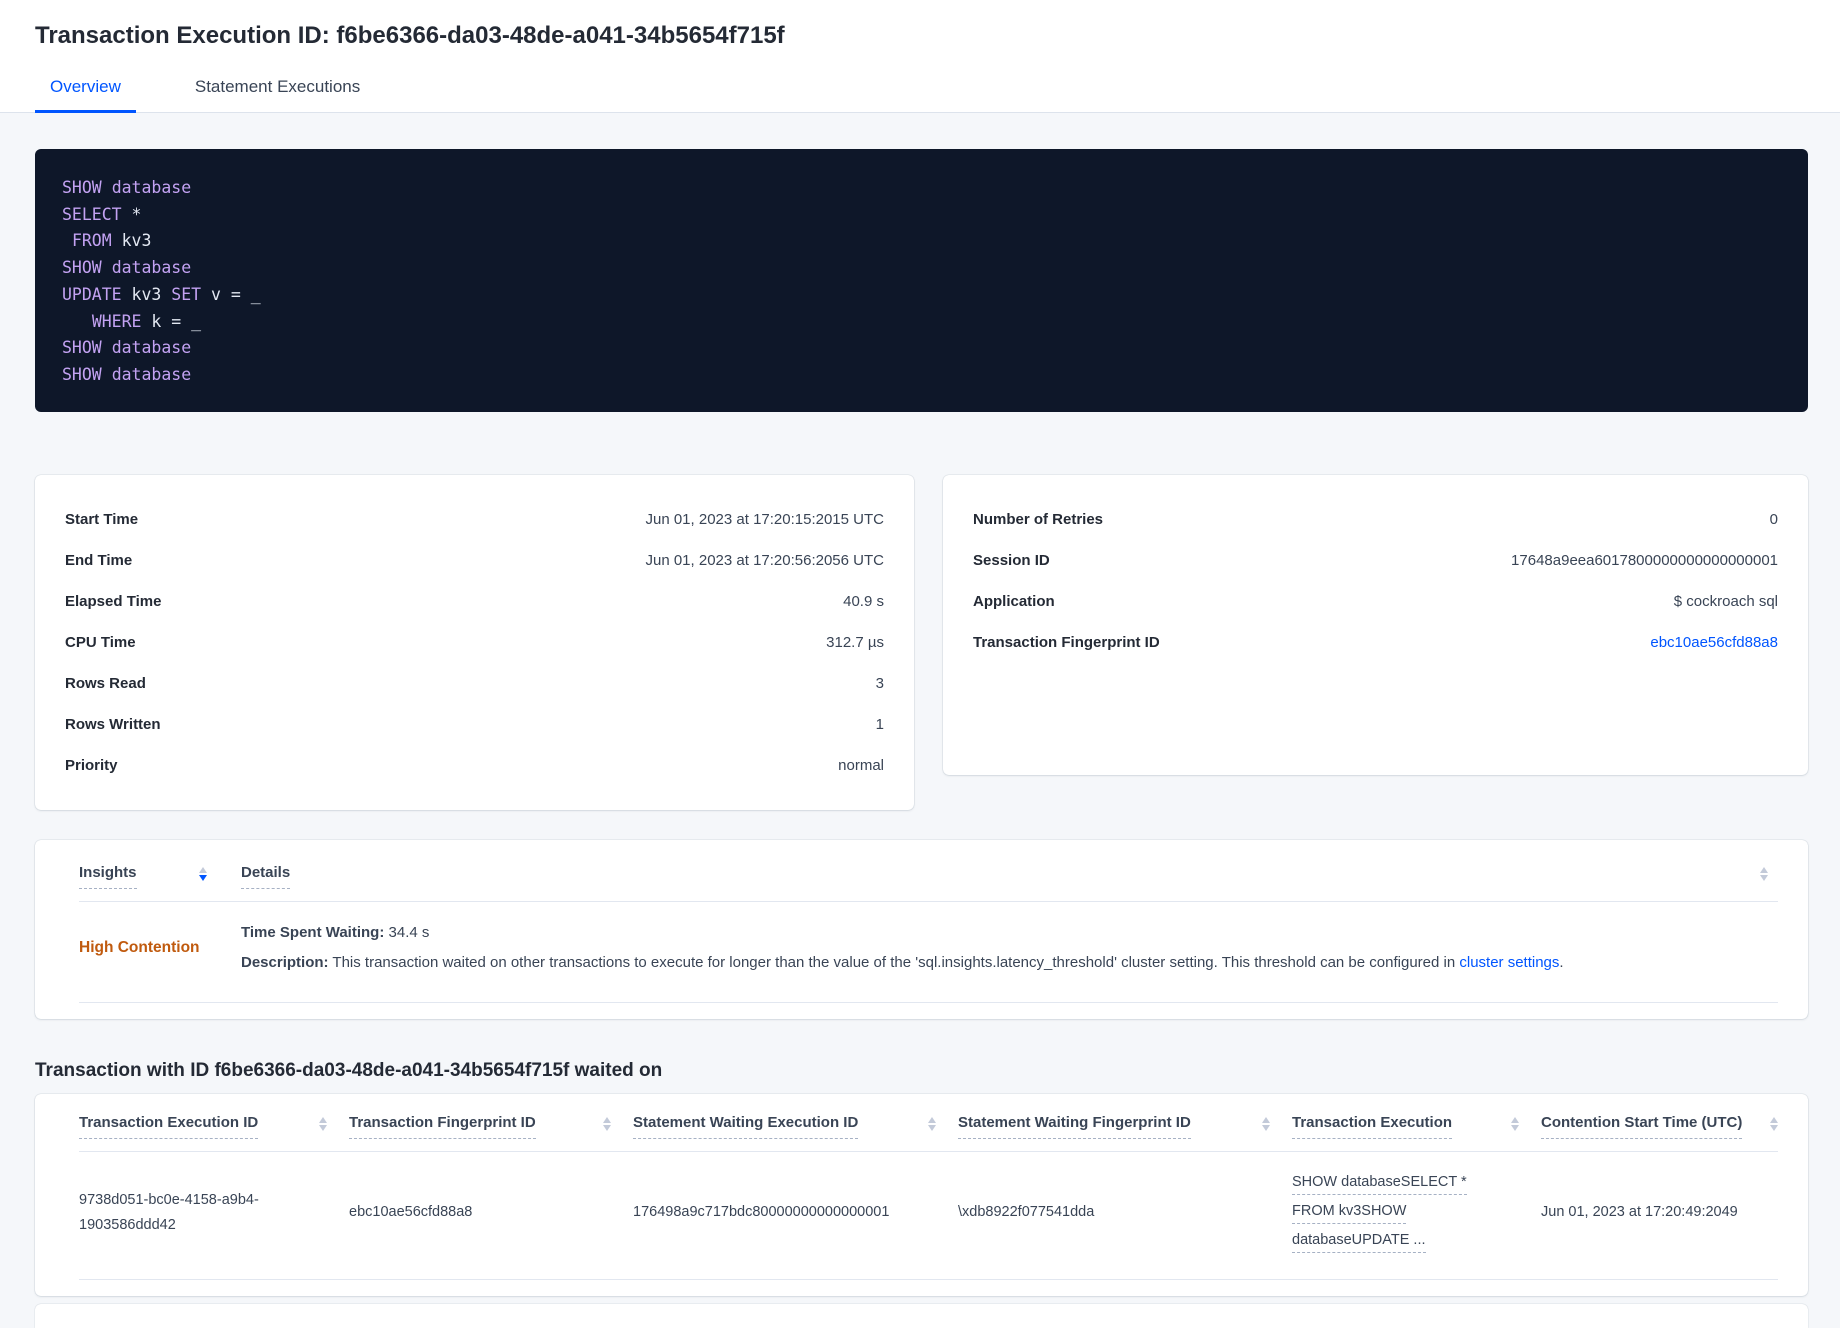 This screenshot has width=1840, height=1328. What do you see at coordinates (231, 294) in the screenshot?
I see `sql-text: v = _` at bounding box center [231, 294].